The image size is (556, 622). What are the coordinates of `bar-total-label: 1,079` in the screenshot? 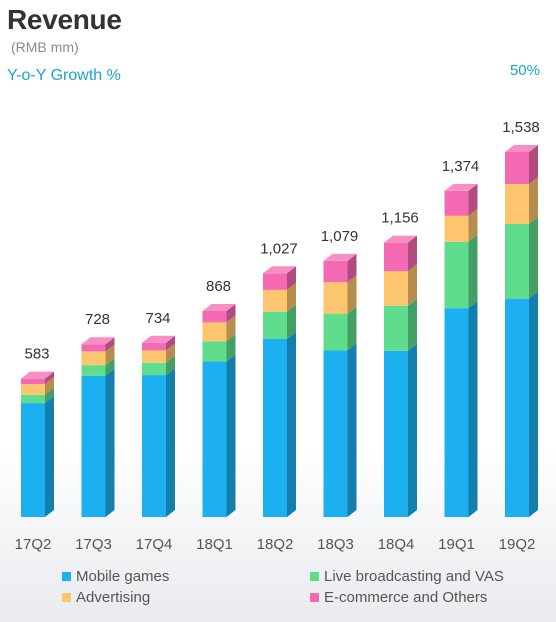 It's located at (340, 236).